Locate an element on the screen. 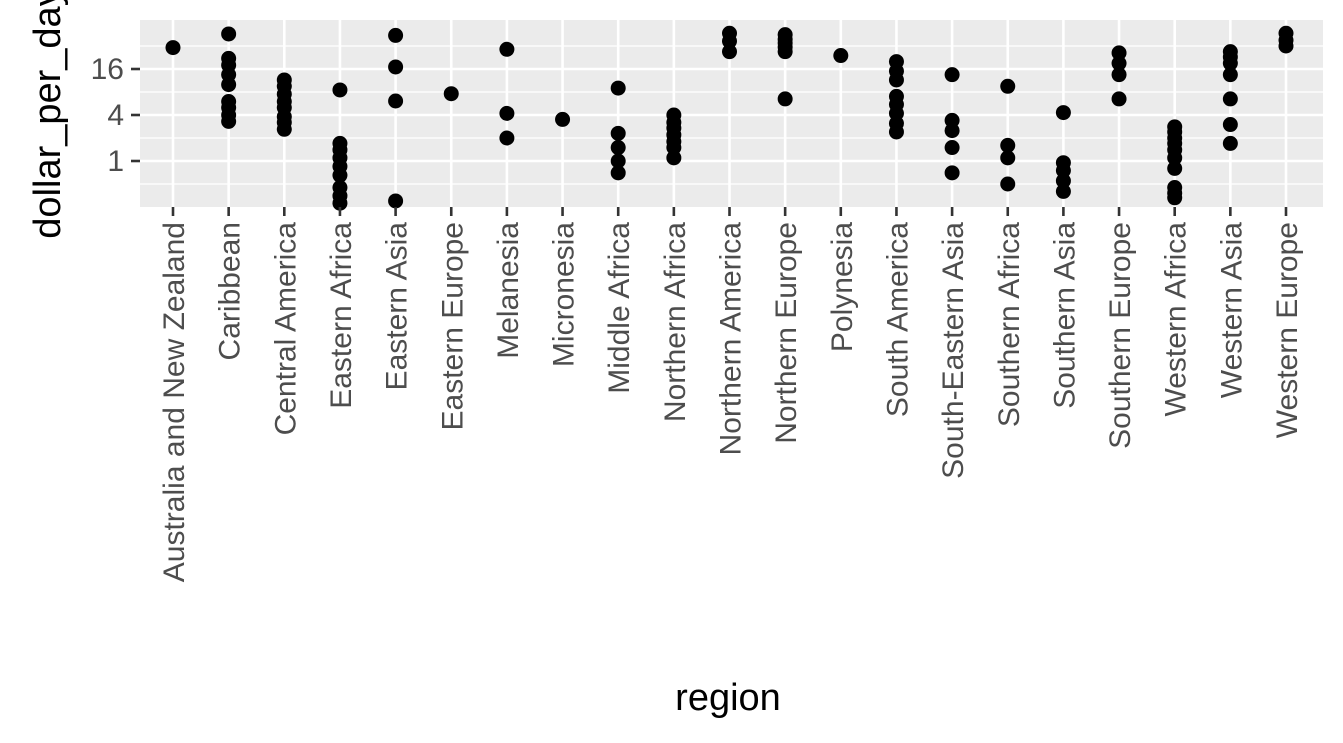 The image size is (1343, 743). x-tick-label: Micronesia is located at coordinates (564, 294).